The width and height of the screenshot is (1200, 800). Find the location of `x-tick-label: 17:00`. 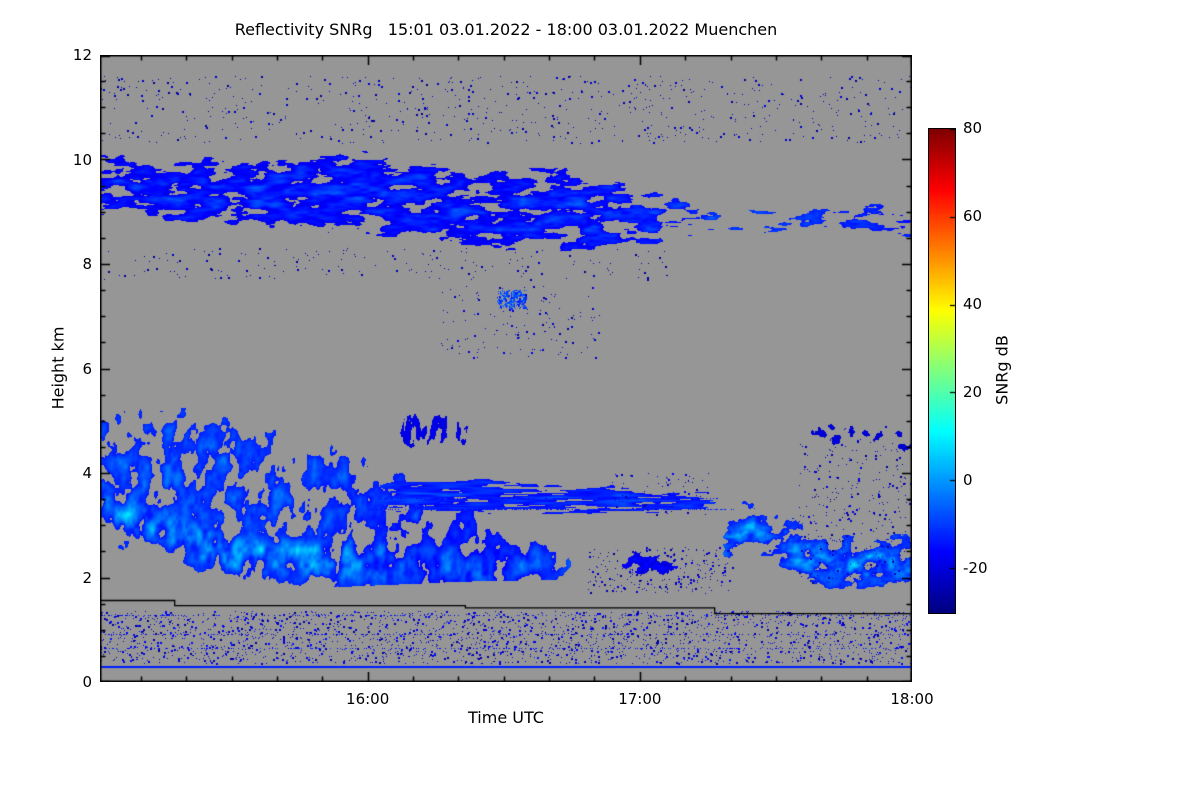

x-tick-label: 17:00 is located at coordinates (640, 699).